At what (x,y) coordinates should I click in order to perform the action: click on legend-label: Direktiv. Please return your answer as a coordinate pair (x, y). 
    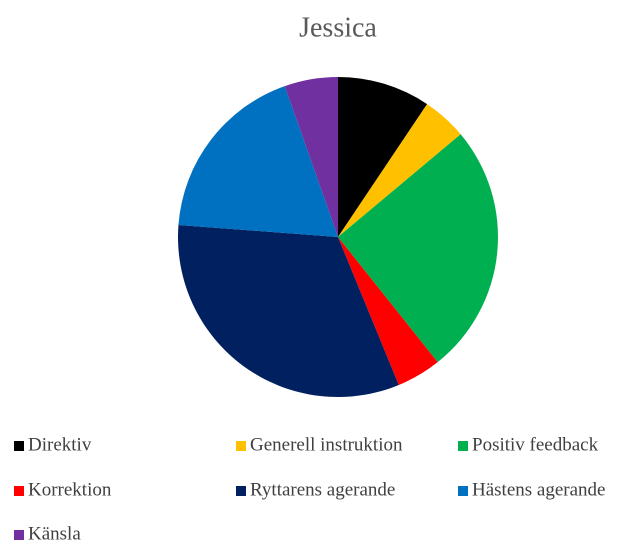
    Looking at the image, I should click on (60, 444).